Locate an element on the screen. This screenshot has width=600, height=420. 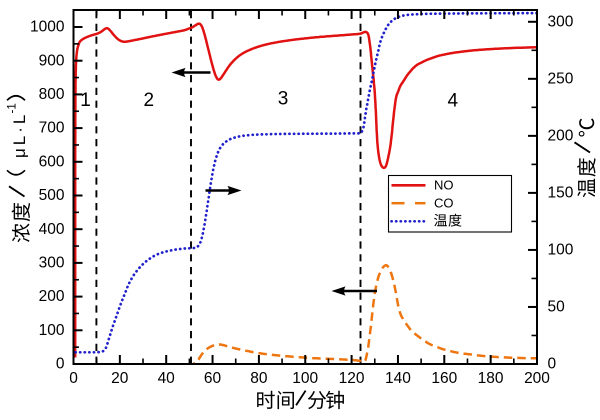
svg-text: 160 is located at coordinates (444, 378).